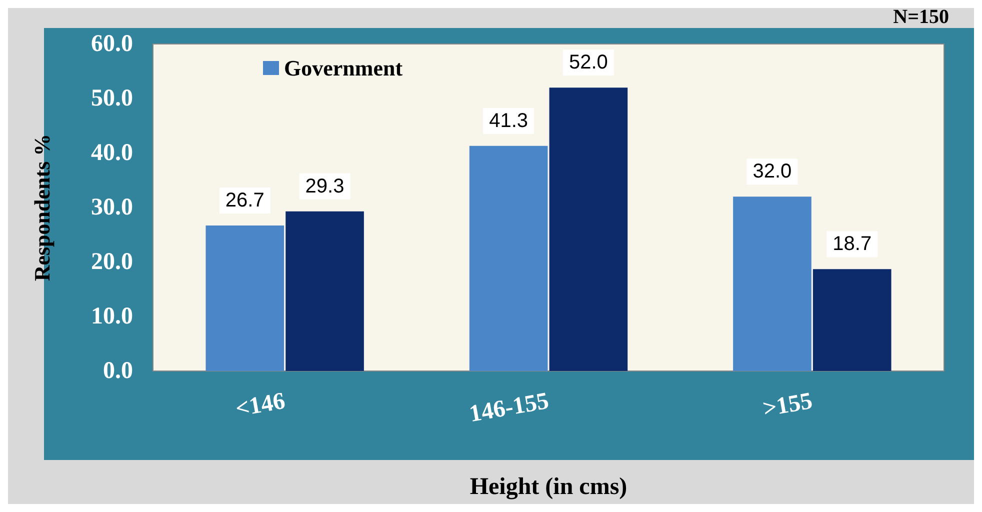 This screenshot has width=982, height=512. Describe the element at coordinates (549, 487) in the screenshot. I see `x-axis-title: Height (in cms)` at that location.